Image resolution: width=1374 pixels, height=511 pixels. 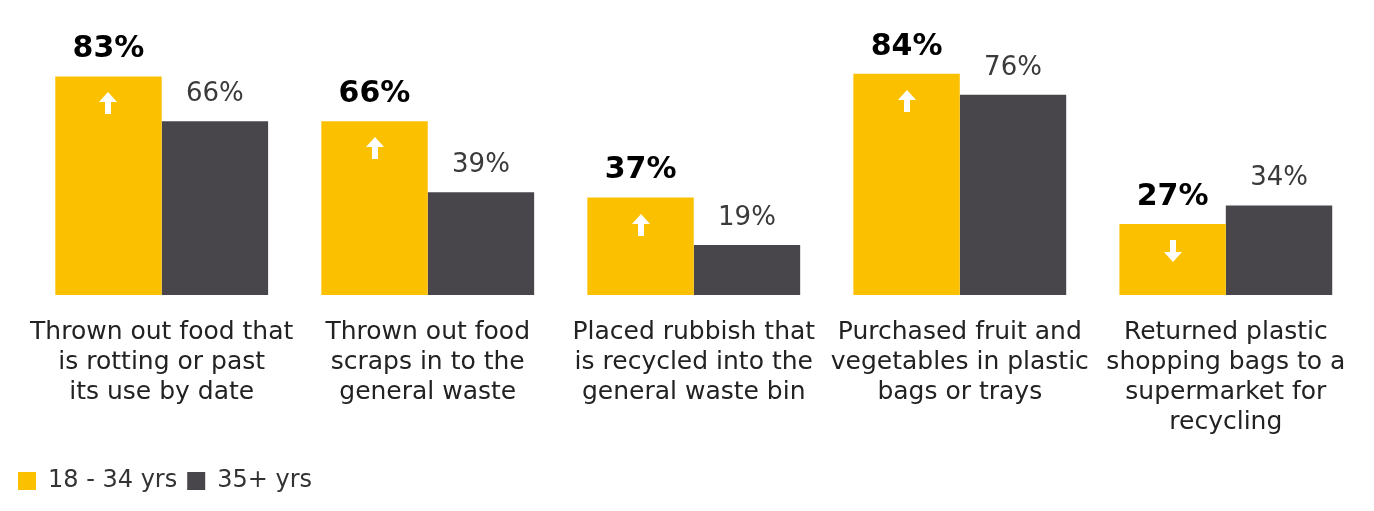 What do you see at coordinates (1013, 65) in the screenshot?
I see `data-label: 76%` at bounding box center [1013, 65].